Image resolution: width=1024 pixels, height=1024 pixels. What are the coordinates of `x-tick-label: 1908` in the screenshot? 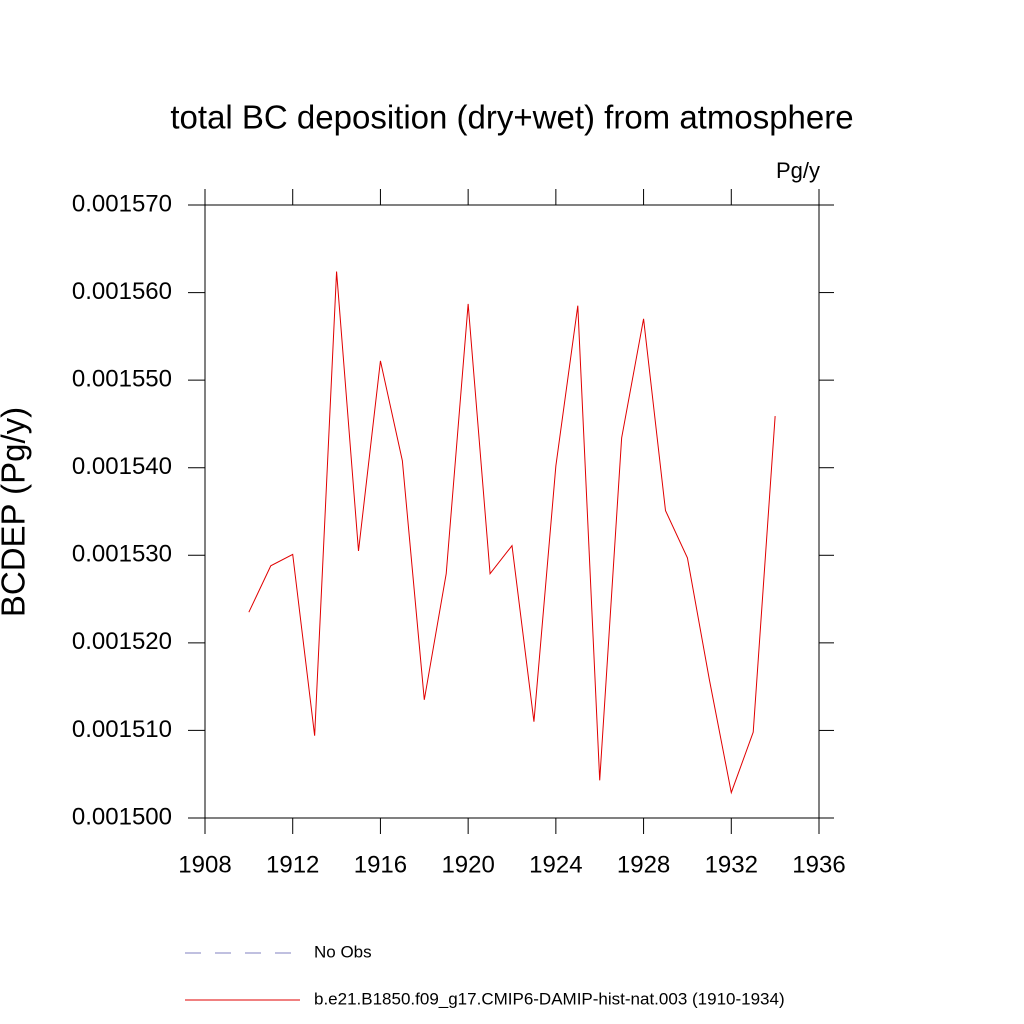 It's located at (204, 864).